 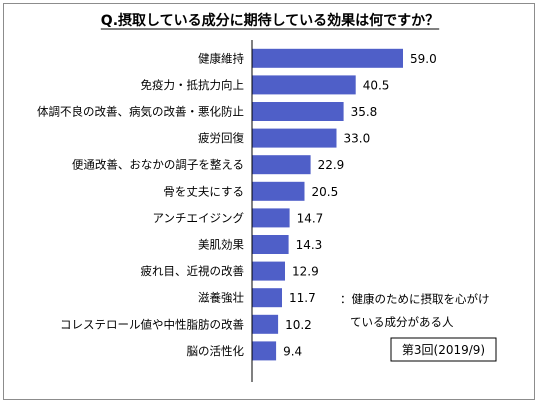 What do you see at coordinates (203, 191) in the screenshot?
I see `category-label-5: 骨を丈夫にする` at bounding box center [203, 191].